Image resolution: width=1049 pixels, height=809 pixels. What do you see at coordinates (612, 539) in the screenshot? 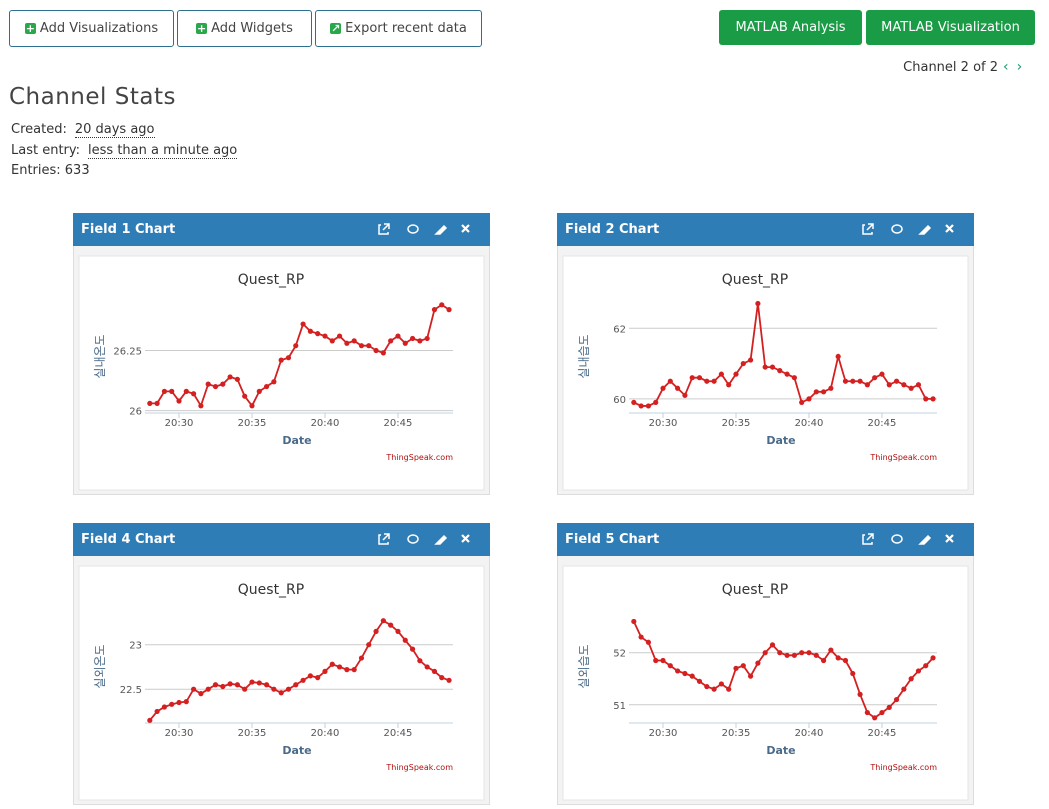
I see `panel-title: Field 5 Chart` at bounding box center [612, 539].